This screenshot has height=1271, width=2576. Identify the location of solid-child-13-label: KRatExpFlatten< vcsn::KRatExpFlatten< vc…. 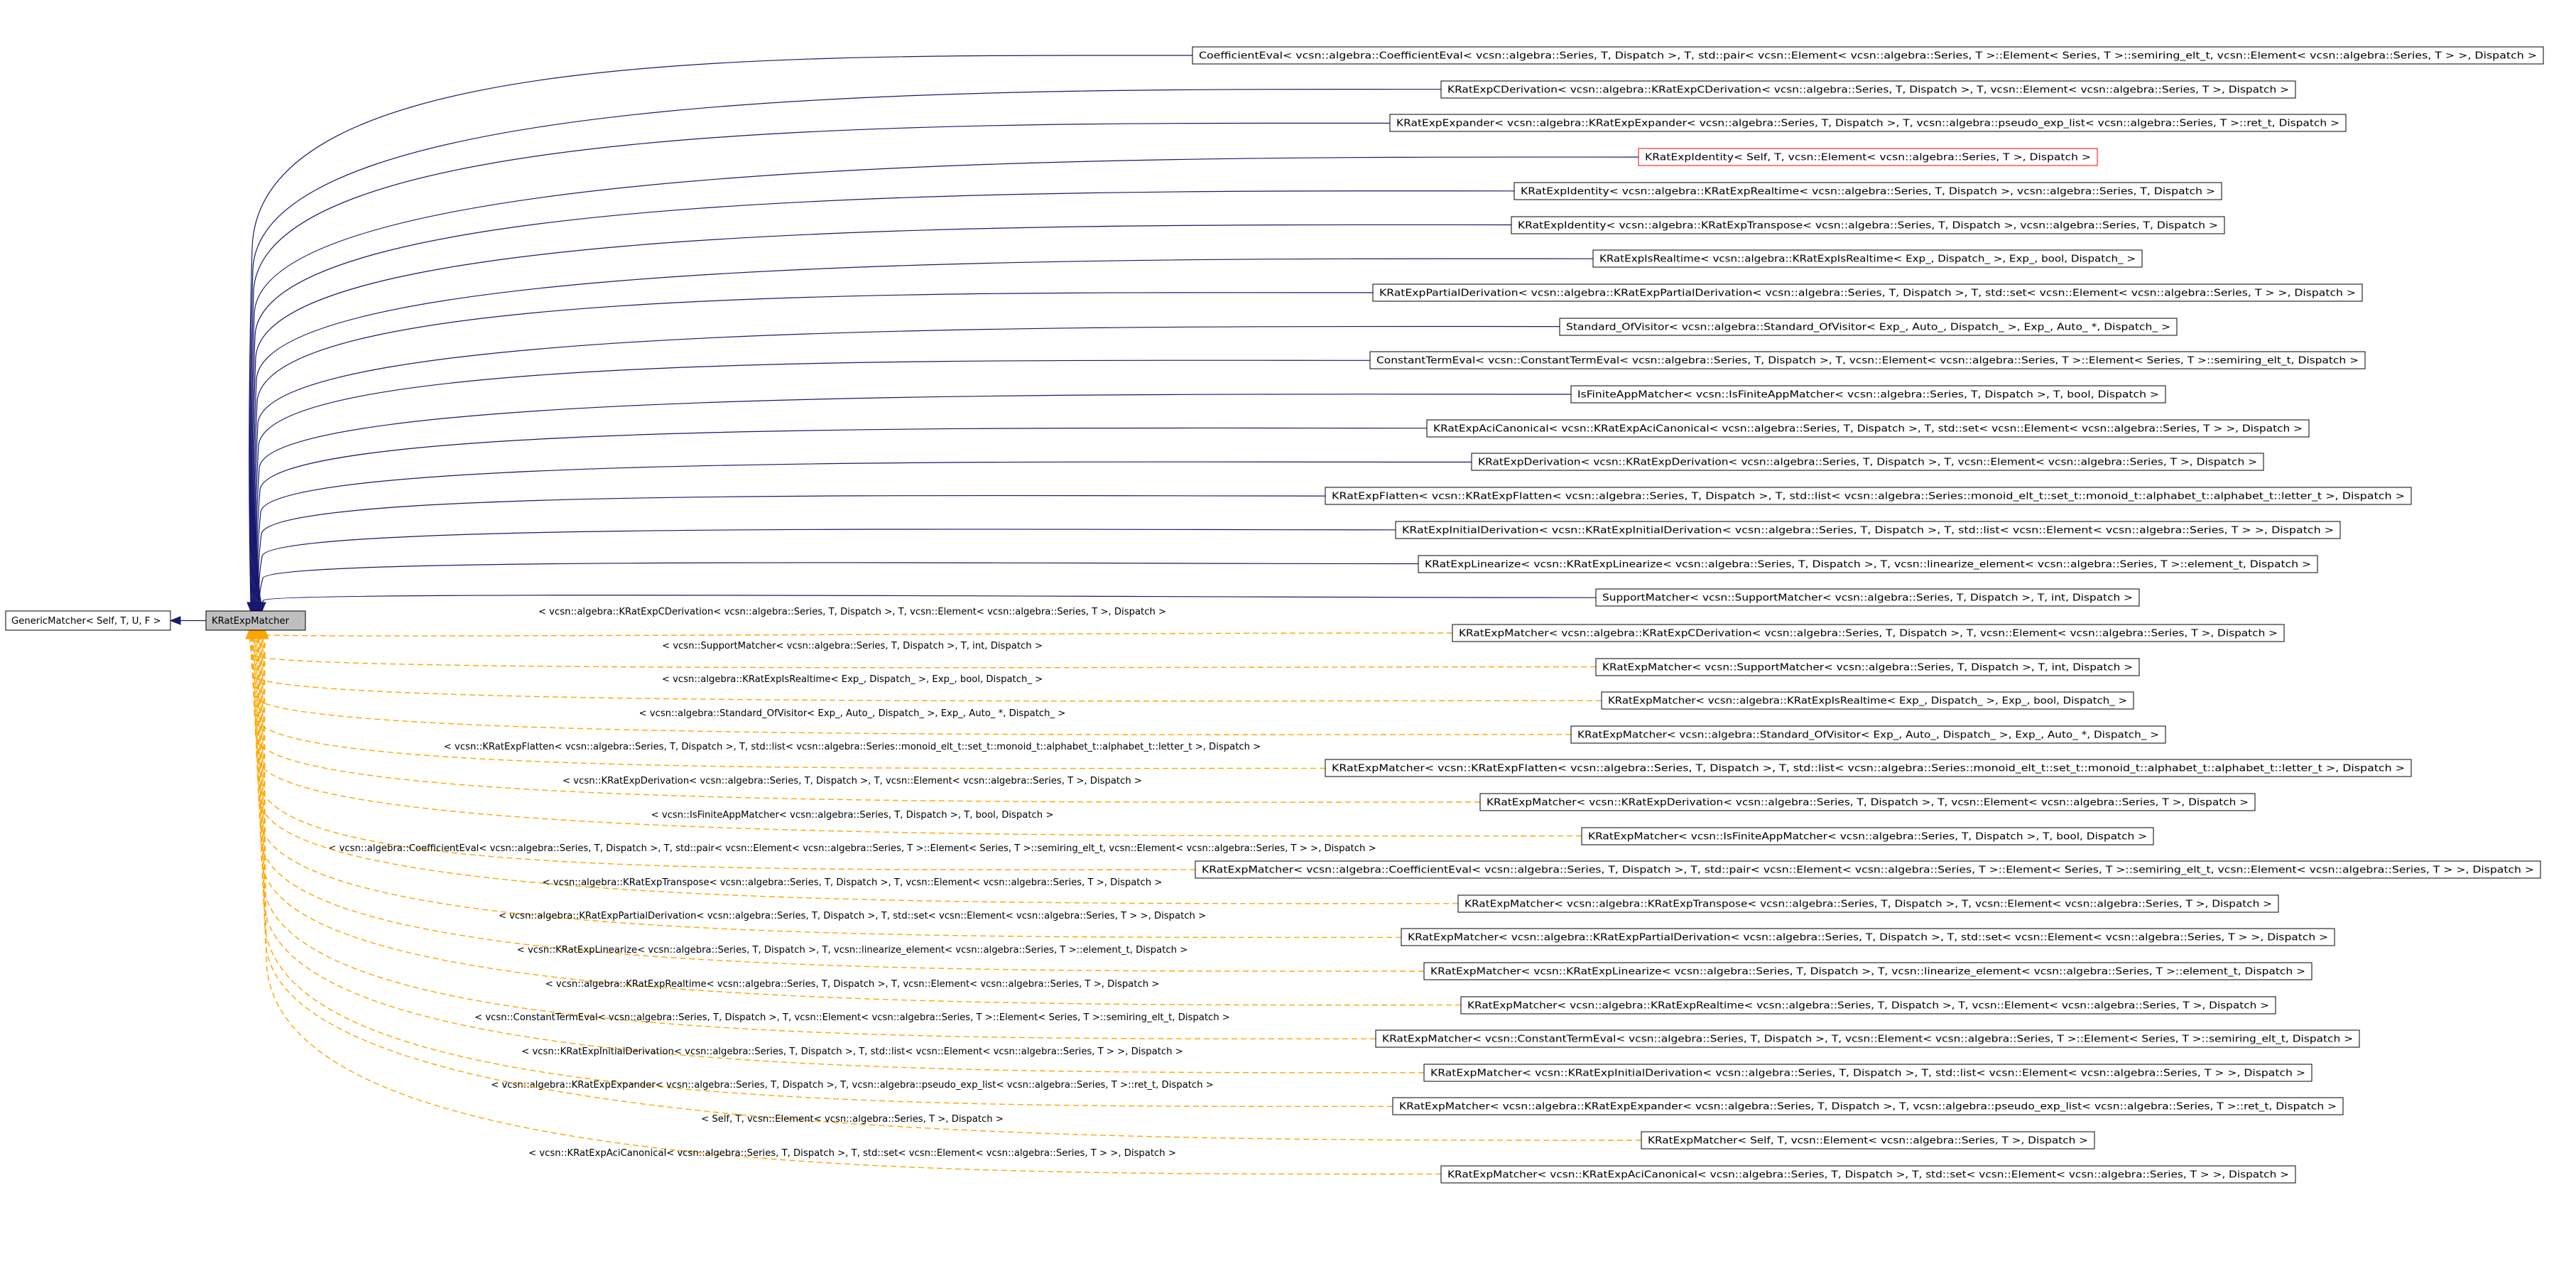
(1869, 497).